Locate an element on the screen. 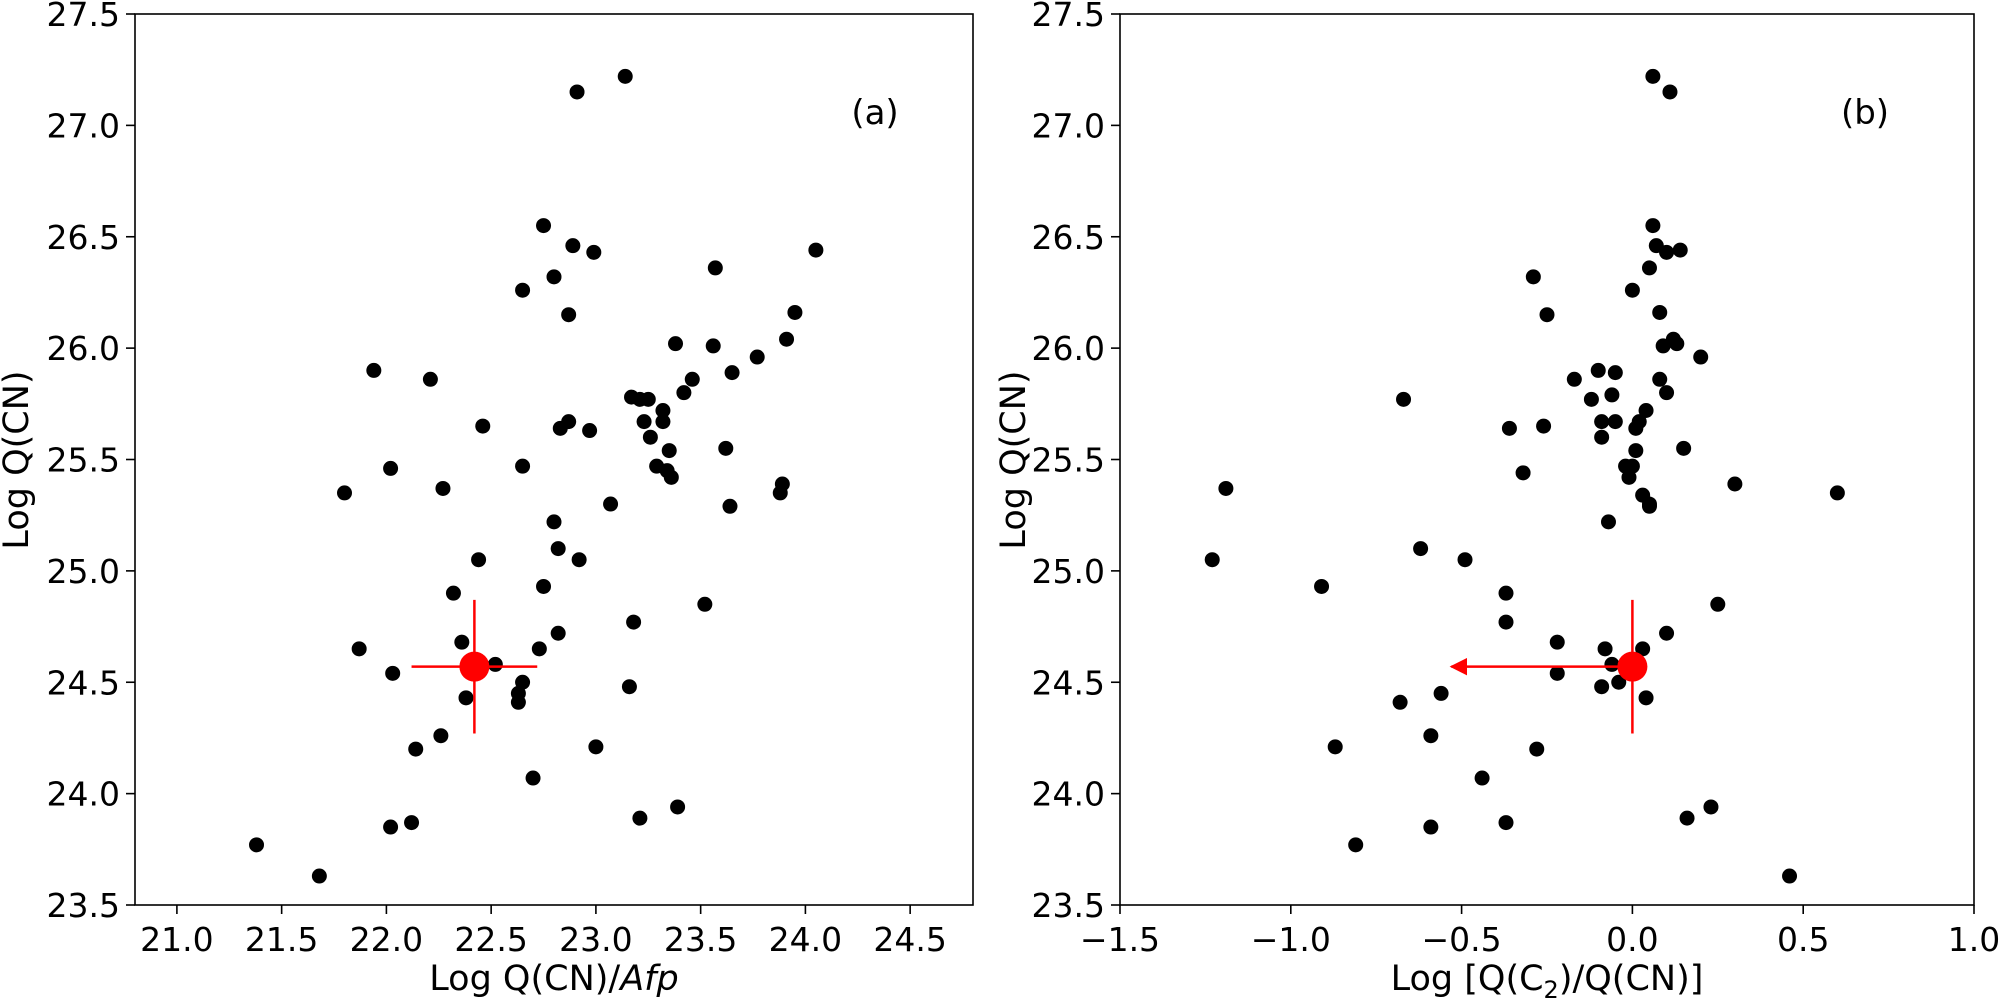 This screenshot has height=1000, width=2000. x-tick-label: 0.0 is located at coordinates (1632, 939).